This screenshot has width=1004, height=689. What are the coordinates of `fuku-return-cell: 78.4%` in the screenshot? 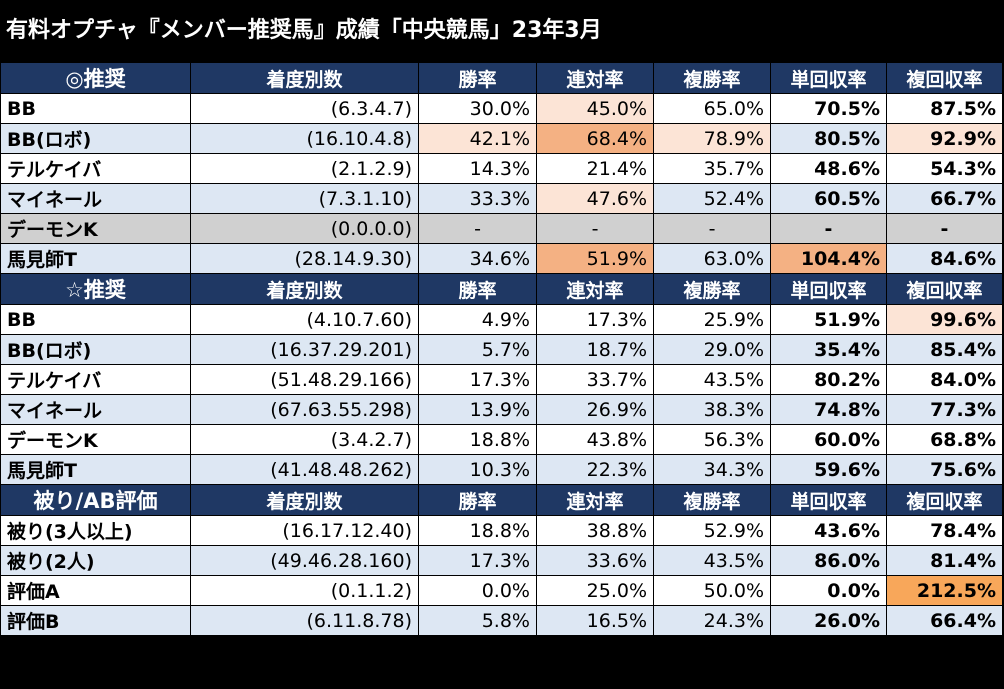 It's located at (944, 530).